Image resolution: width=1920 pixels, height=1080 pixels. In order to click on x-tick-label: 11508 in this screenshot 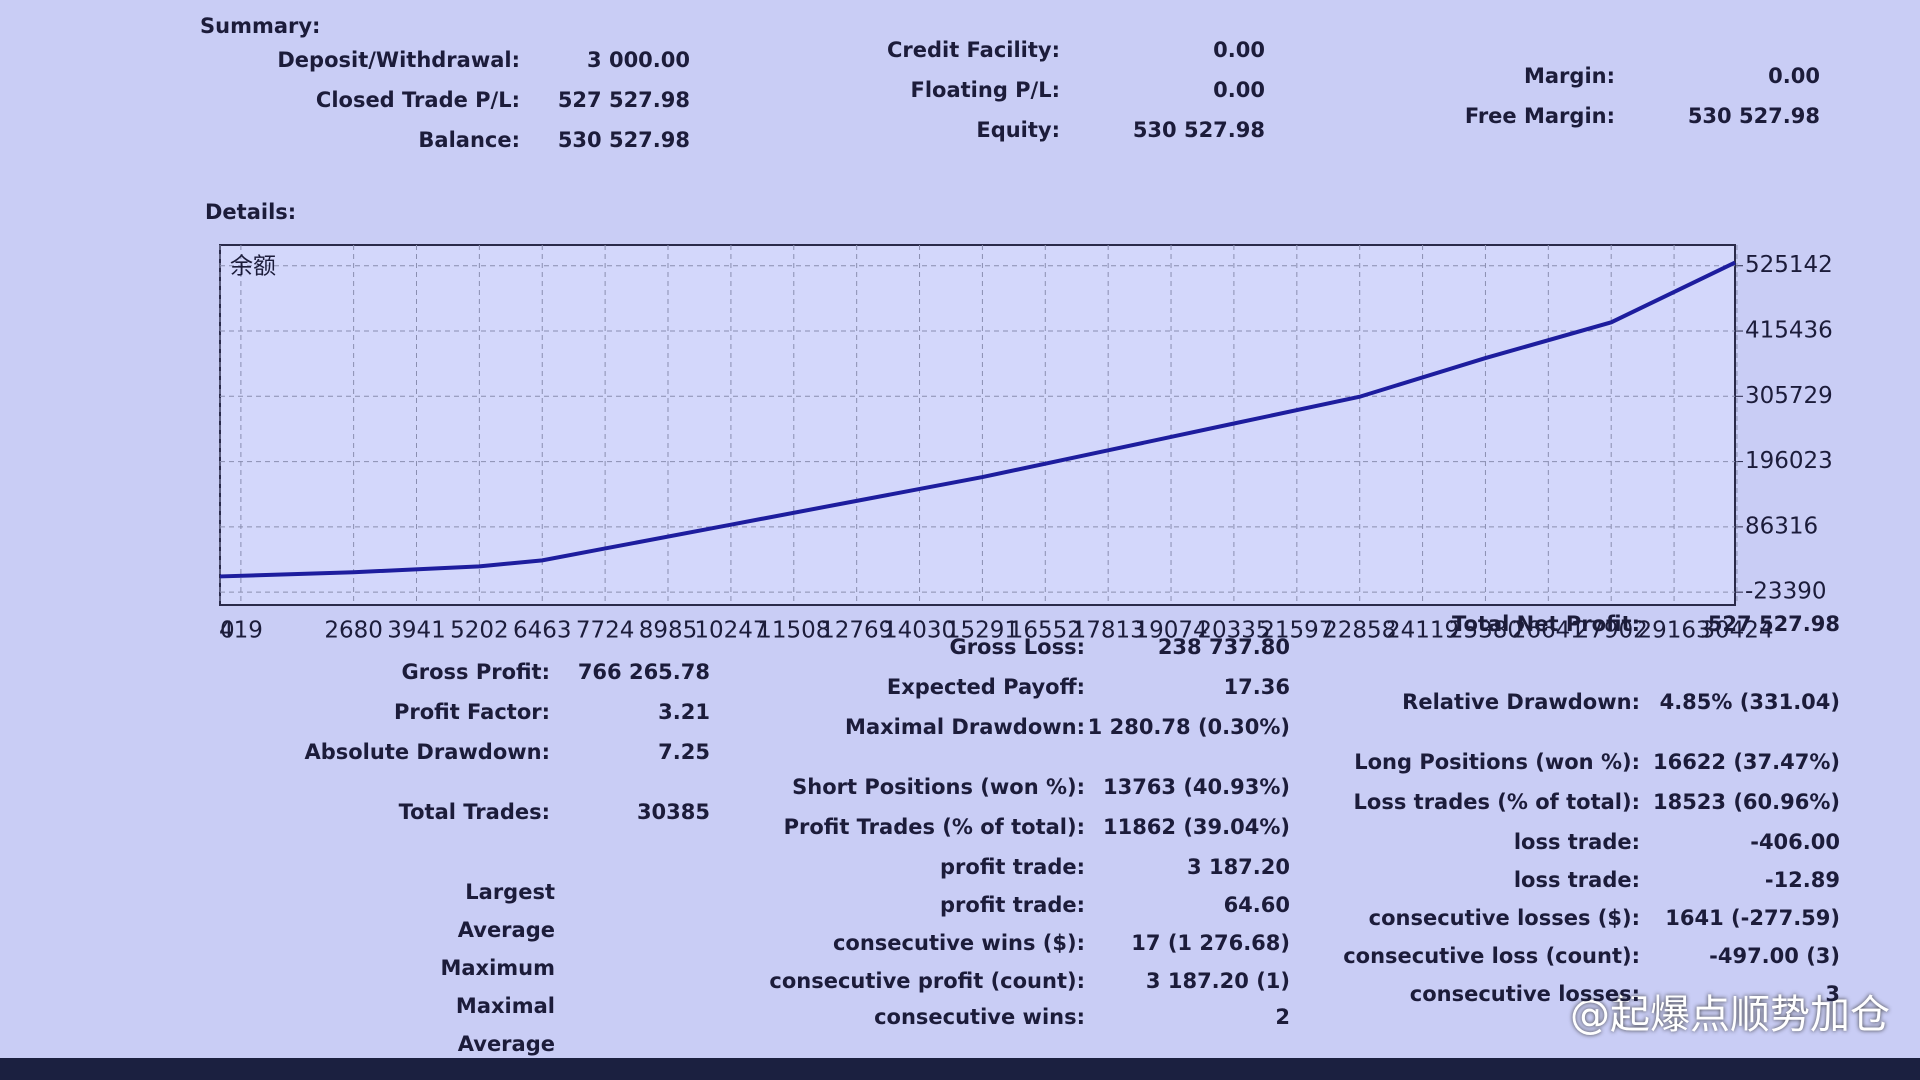, I will do `click(793, 631)`.